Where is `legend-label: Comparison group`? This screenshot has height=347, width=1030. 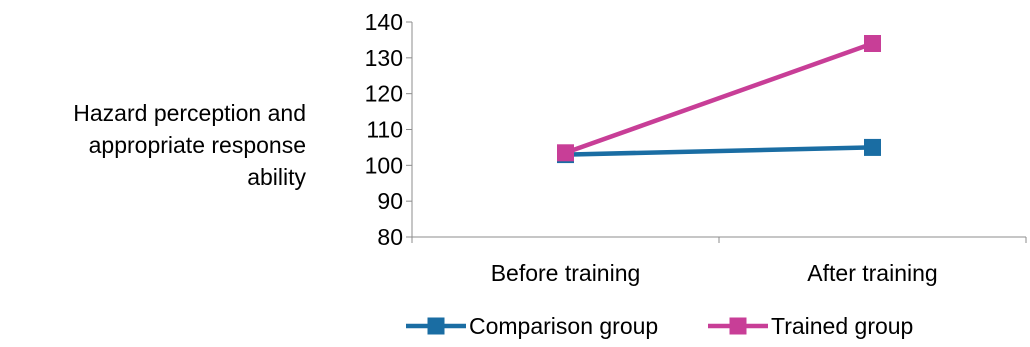 legend-label: Comparison group is located at coordinates (563, 326).